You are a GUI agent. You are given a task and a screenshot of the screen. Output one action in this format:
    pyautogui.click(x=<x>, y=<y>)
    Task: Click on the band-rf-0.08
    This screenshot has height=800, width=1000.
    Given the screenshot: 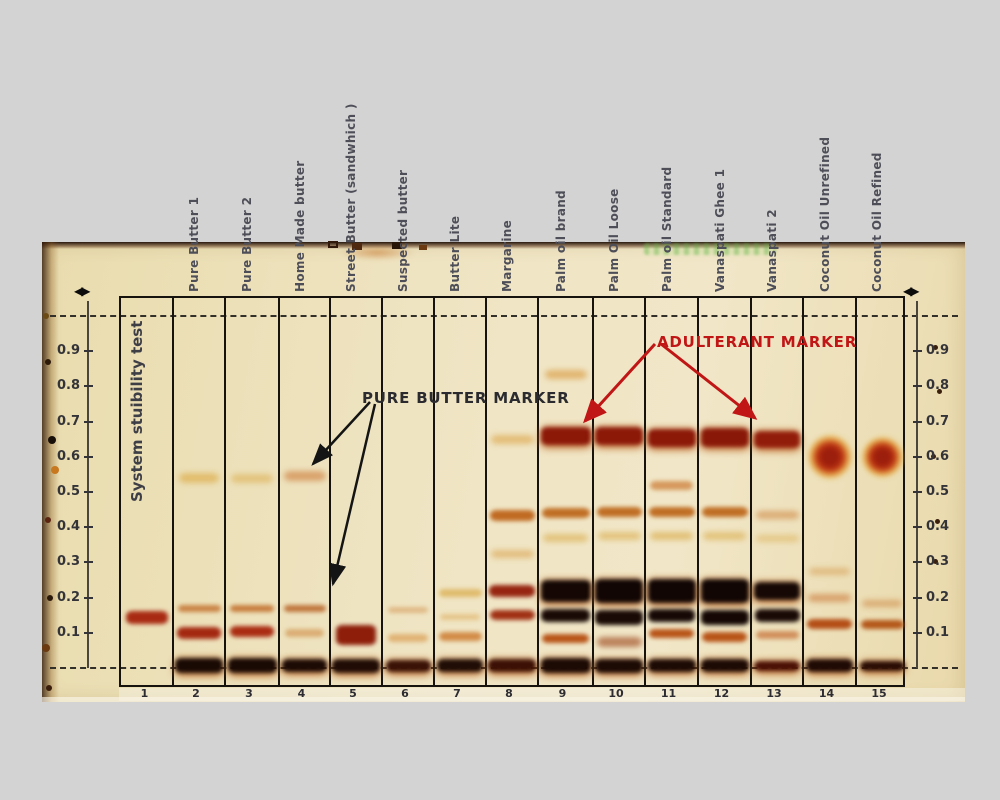 What is the action you would take?
    pyautogui.click(x=619, y=642)
    